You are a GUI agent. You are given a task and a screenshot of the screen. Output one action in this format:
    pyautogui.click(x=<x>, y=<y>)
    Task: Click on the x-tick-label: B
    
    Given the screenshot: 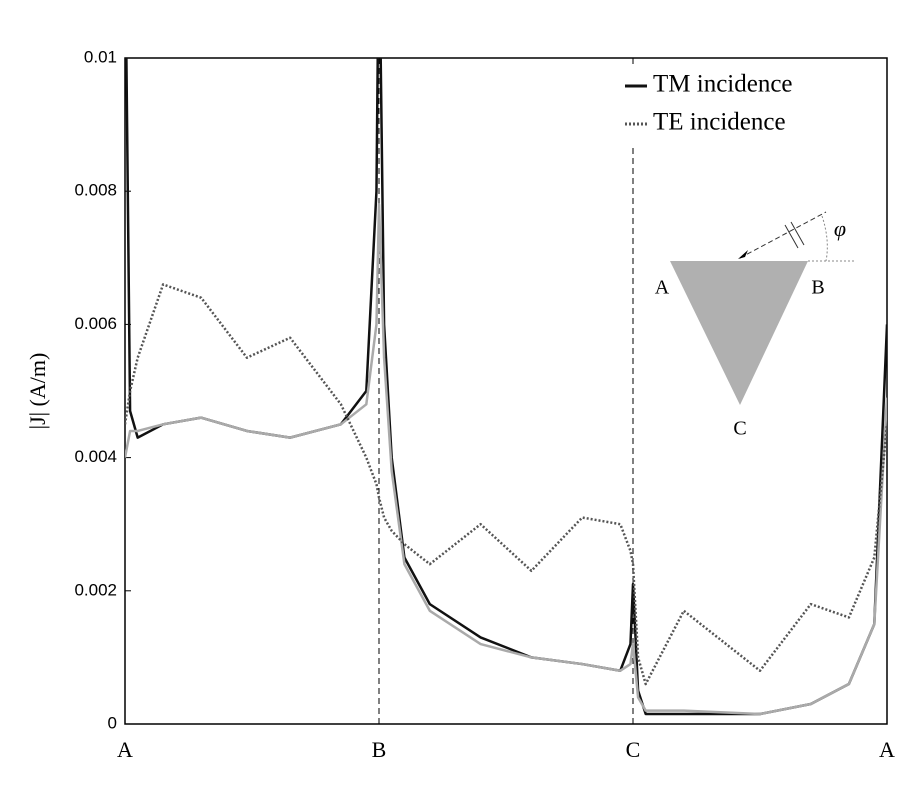 What is the action you would take?
    pyautogui.click(x=379, y=749)
    